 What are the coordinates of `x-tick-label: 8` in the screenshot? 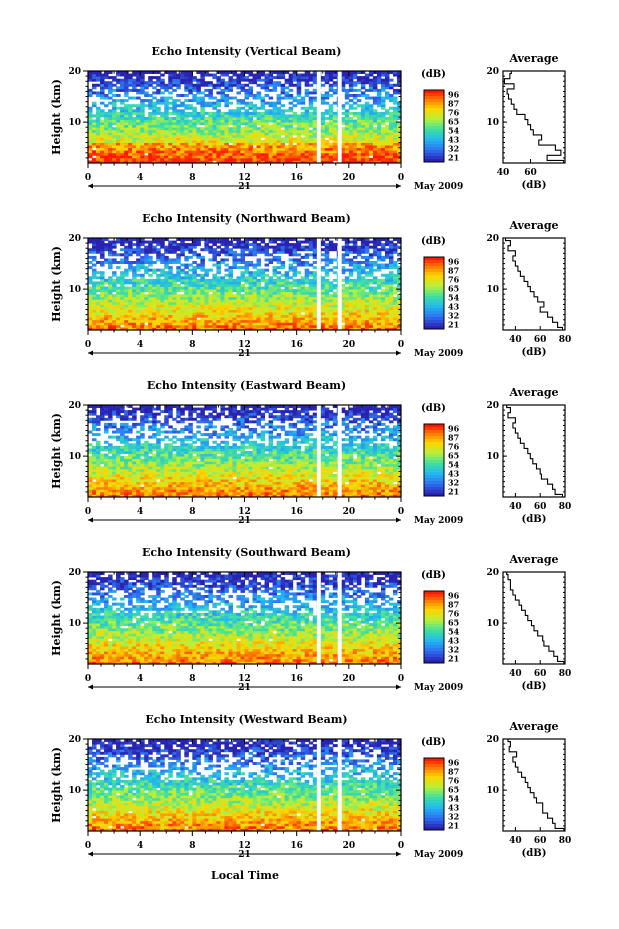 It's located at (192, 178).